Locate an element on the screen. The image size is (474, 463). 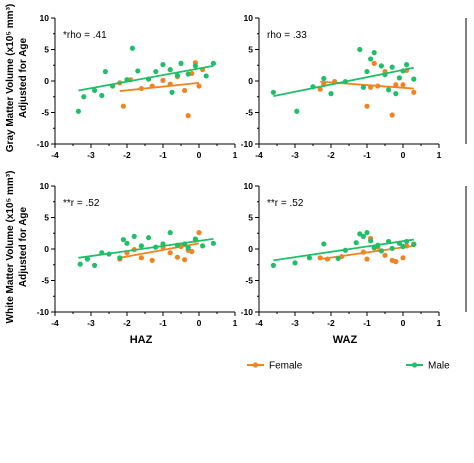
y-tick-label: 10 is located at coordinates (45, 18).